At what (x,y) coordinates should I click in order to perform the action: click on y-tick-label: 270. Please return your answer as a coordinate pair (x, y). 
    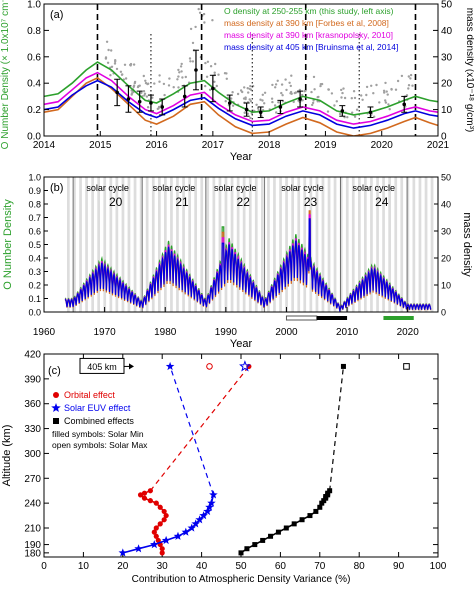
    Looking at the image, I should click on (32, 479).